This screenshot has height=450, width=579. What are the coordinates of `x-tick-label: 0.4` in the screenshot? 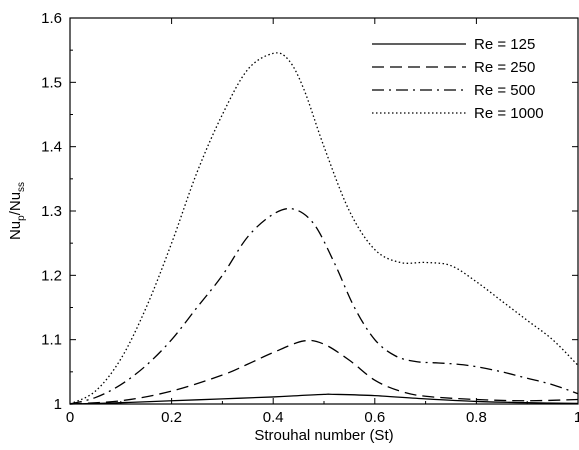 It's located at (273, 417).